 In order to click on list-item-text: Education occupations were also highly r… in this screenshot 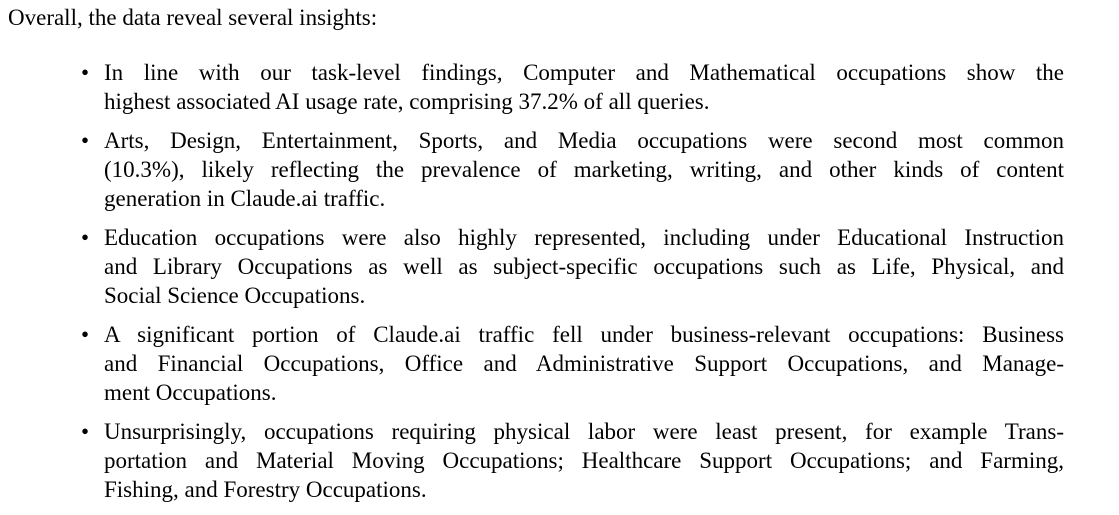, I will do `click(584, 266)`.